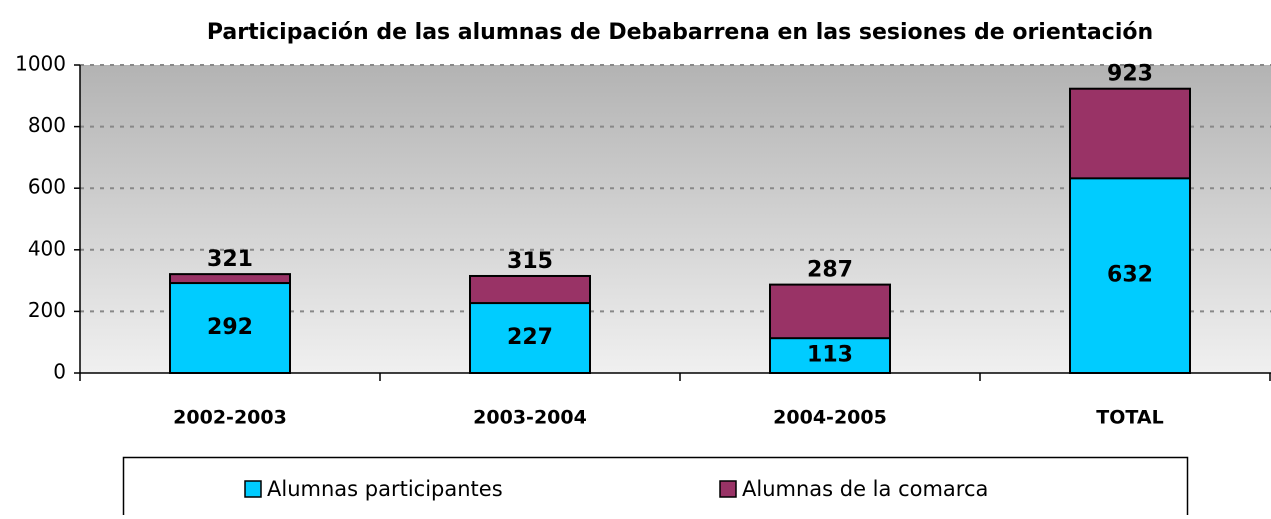 Image resolution: width=1271 pixels, height=519 pixels. Describe the element at coordinates (47, 125) in the screenshot. I see `y-tick-label: 800` at that location.